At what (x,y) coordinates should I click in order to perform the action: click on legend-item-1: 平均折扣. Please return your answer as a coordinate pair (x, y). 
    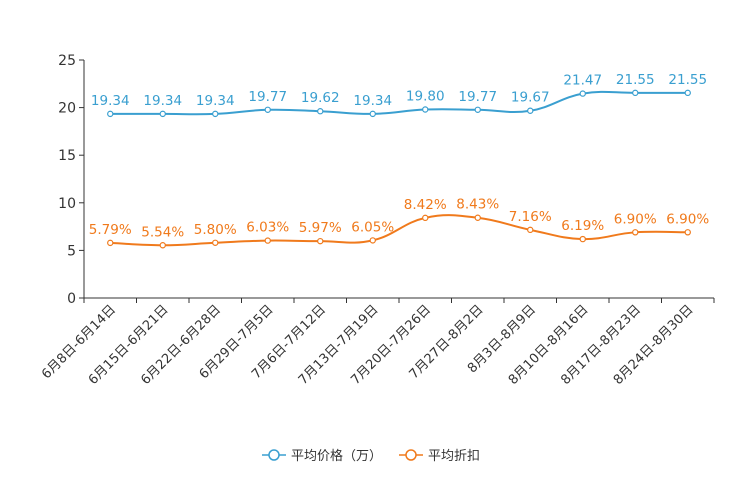
    Looking at the image, I should click on (439, 456).